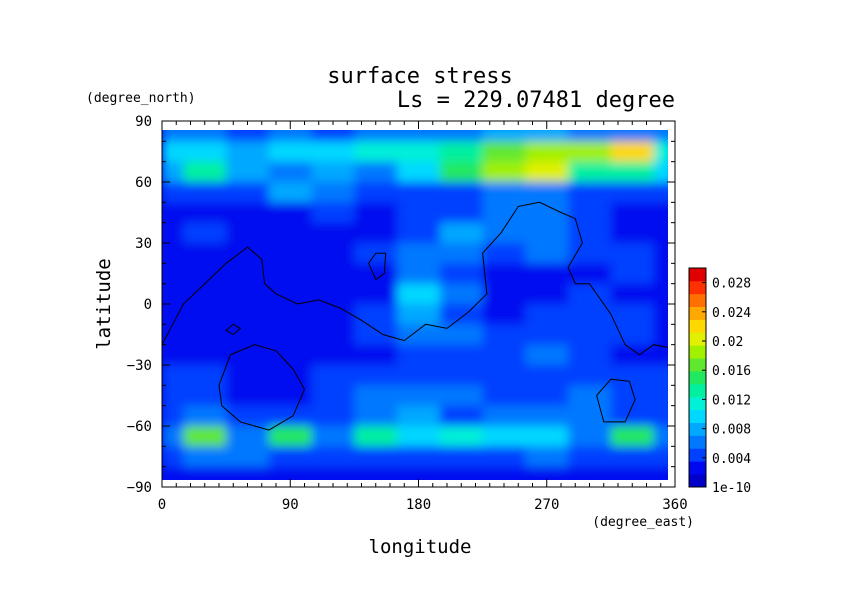 This screenshot has width=842, height=595. I want to click on x-tick-label: 270, so click(546, 505).